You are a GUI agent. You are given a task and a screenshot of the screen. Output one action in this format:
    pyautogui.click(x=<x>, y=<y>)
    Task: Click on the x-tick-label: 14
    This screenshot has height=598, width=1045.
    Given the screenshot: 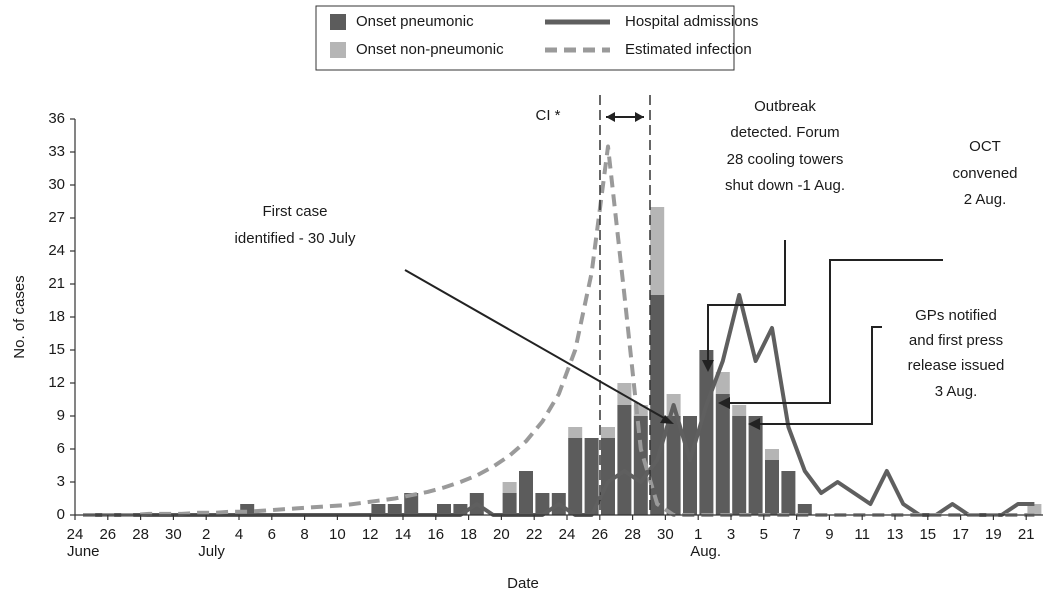 What is the action you would take?
    pyautogui.click(x=403, y=534)
    